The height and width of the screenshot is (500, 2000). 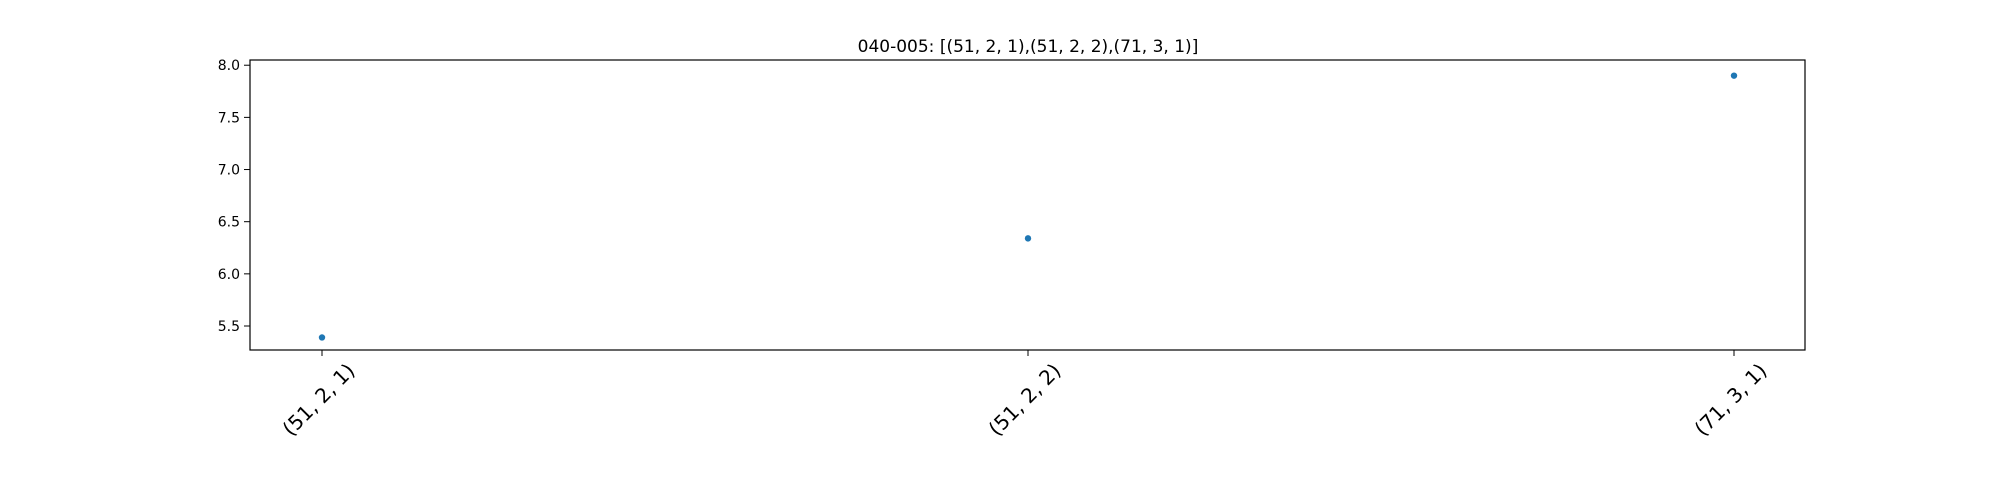 I want to click on y-tick-label: 7.0, so click(x=229, y=171).